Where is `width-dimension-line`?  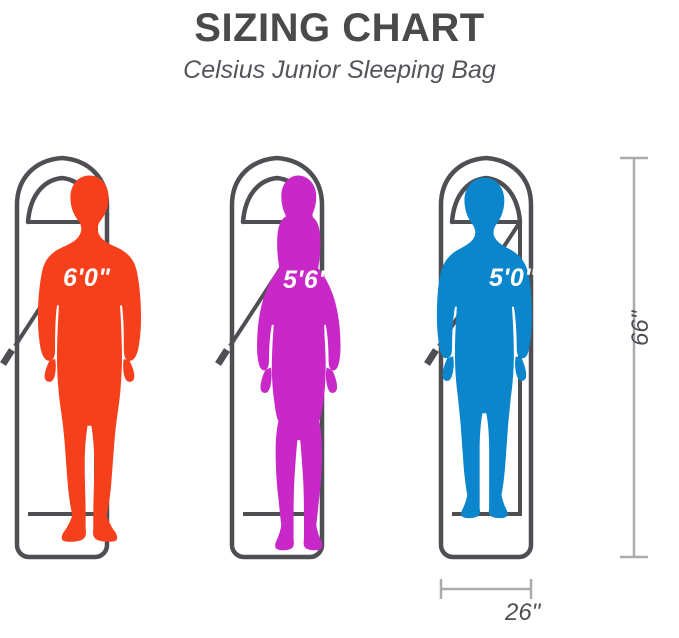
width-dimension-line is located at coordinates (486, 589).